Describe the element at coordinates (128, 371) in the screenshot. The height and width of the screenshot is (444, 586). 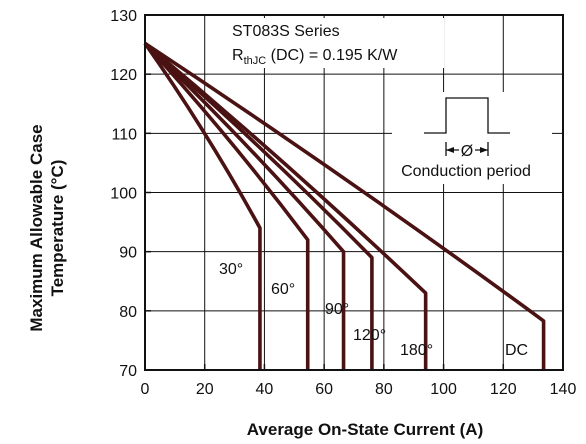
I see `y-tick-label: 70` at that location.